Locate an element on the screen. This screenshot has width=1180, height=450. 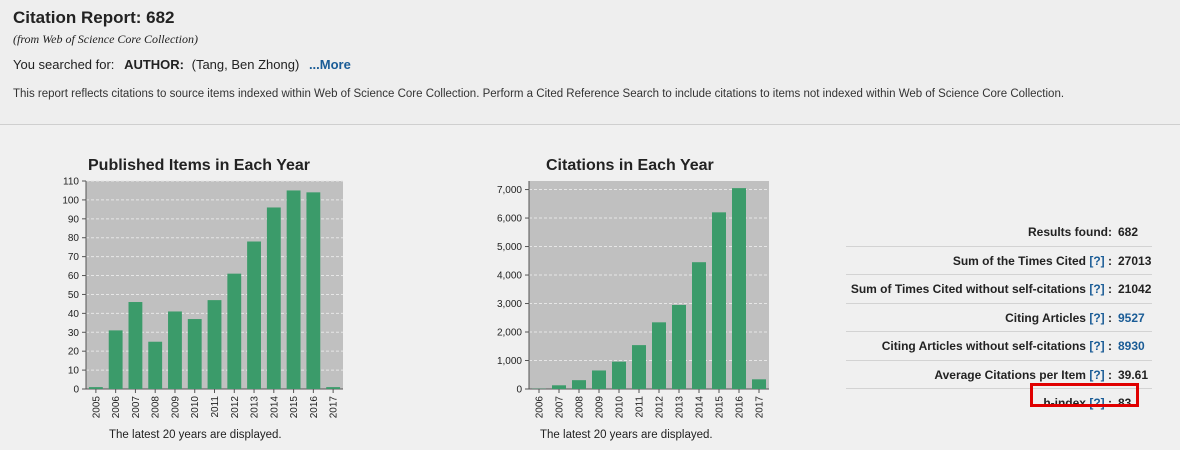
y-tick-label: 3,000 is located at coordinates (509, 304).